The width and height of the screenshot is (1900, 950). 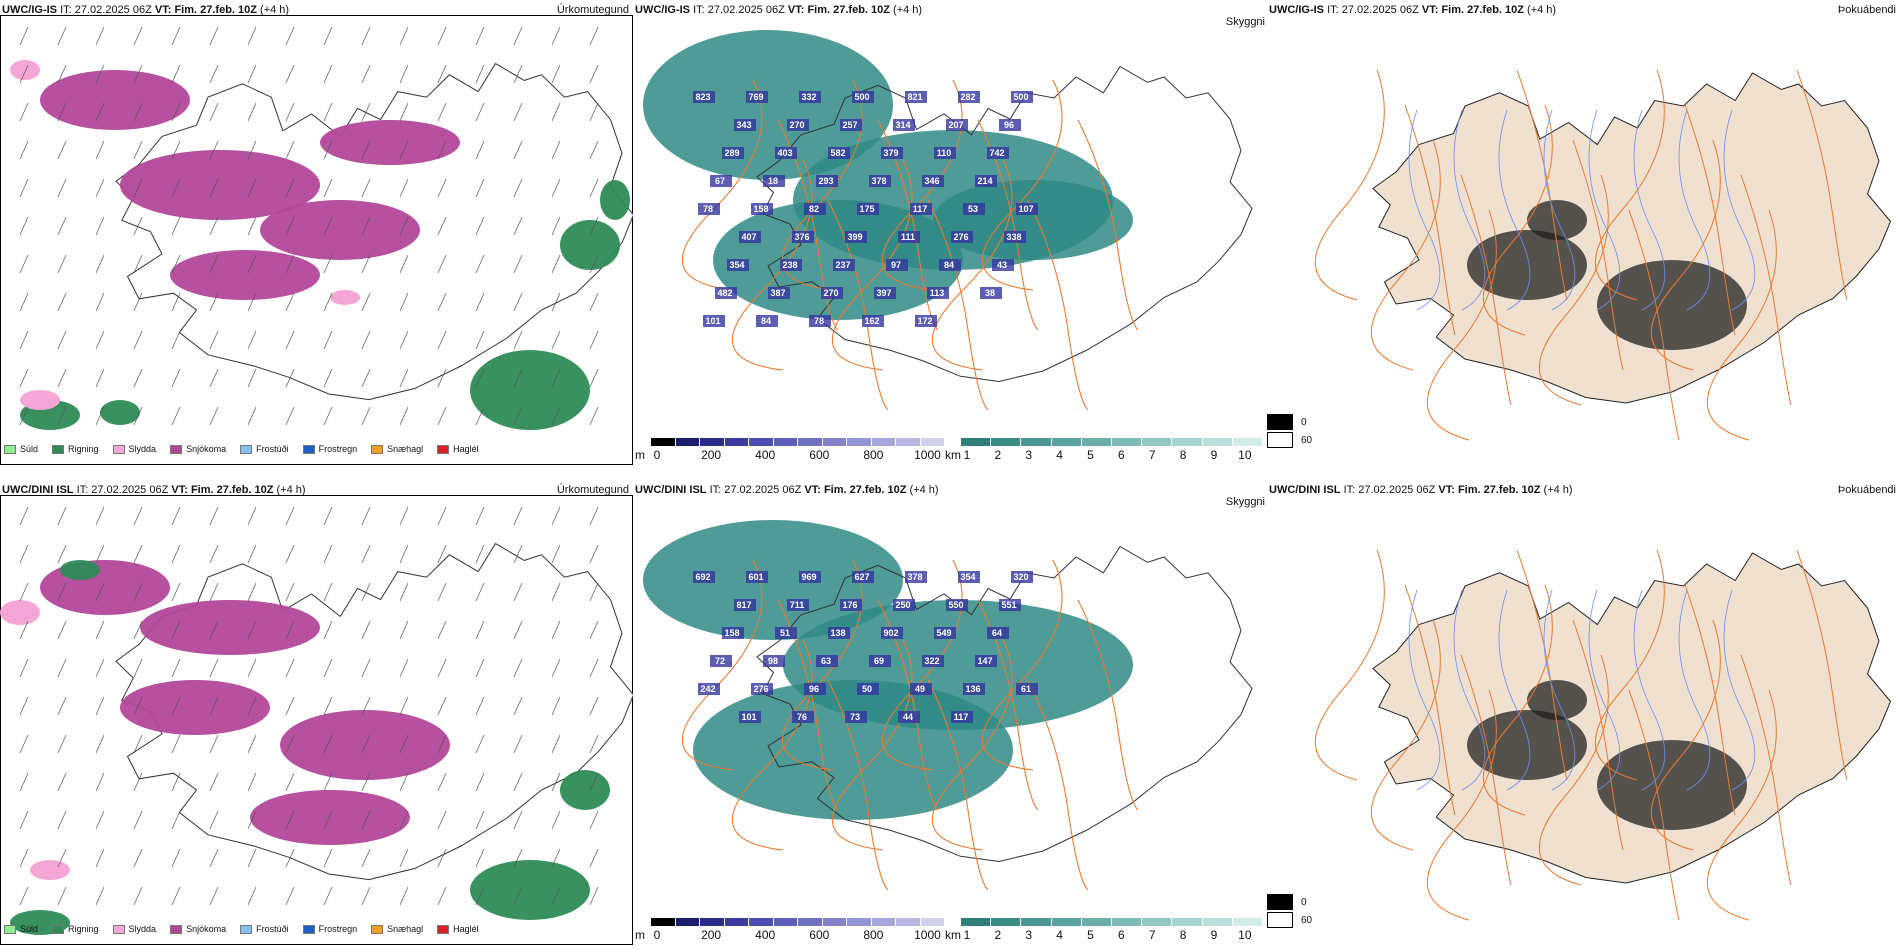 What do you see at coordinates (29, 449) in the screenshot?
I see `legend-label: Súld` at bounding box center [29, 449].